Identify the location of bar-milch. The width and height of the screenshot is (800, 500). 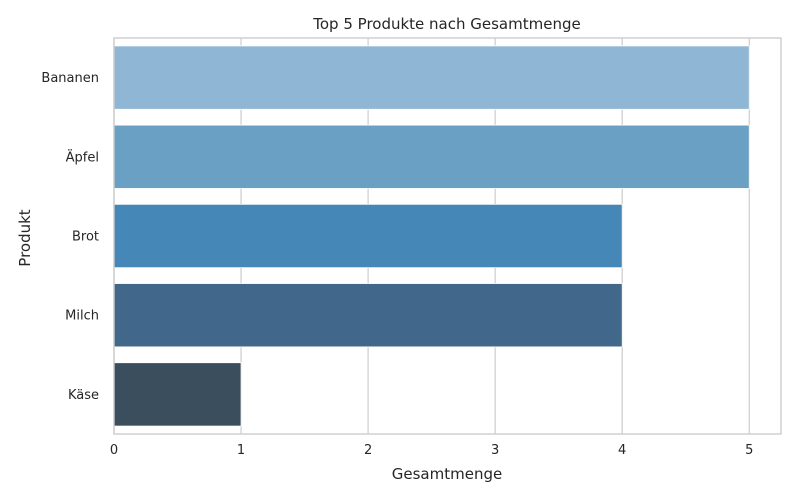
(368, 315).